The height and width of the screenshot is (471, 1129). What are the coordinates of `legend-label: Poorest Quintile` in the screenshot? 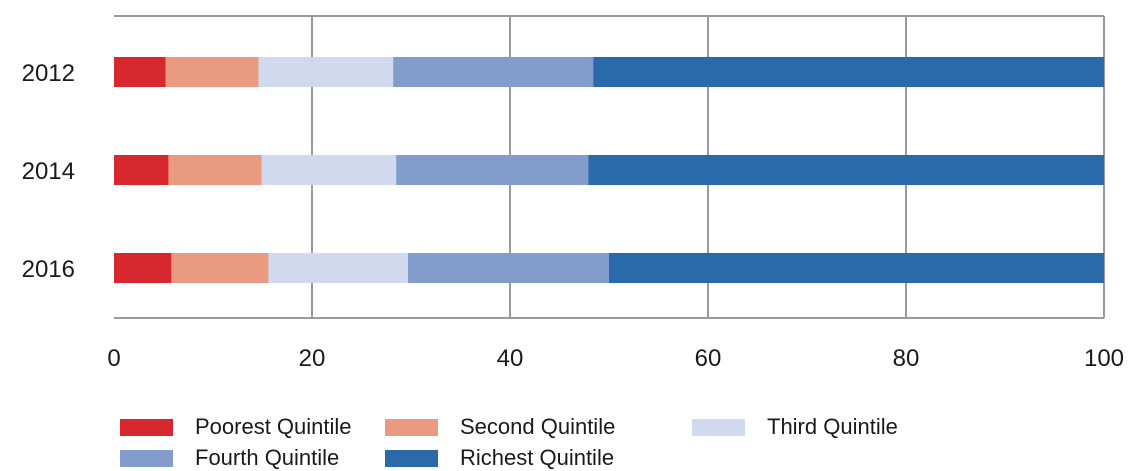 It's located at (273, 426).